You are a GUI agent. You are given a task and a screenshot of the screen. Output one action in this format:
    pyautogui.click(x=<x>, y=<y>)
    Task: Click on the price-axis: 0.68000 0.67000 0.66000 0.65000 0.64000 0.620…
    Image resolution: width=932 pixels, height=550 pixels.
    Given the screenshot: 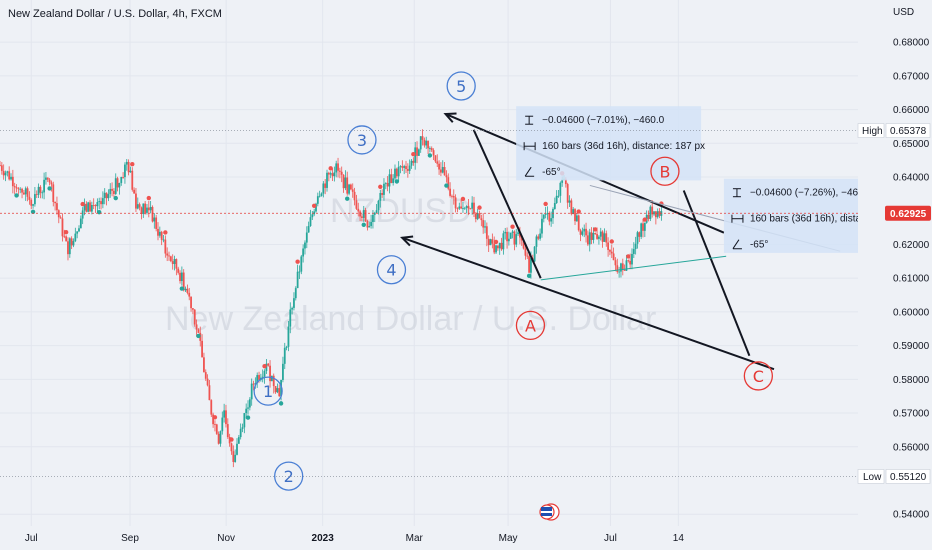 What is the action you would take?
    pyautogui.click(x=895, y=275)
    